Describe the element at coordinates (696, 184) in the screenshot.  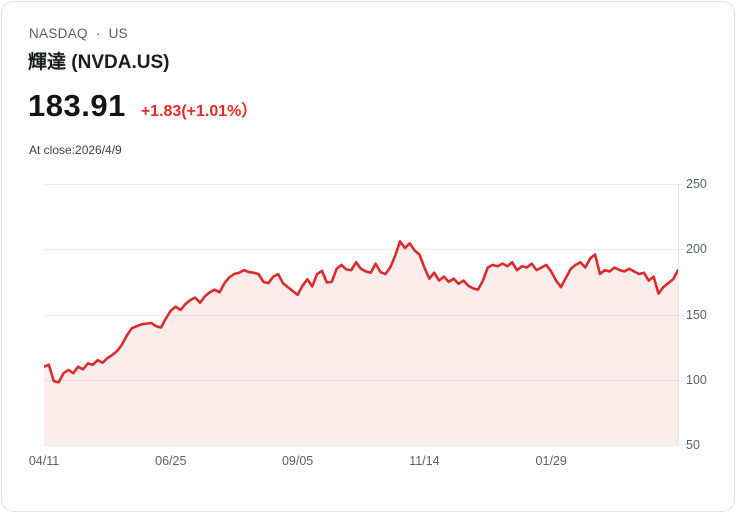
I see `y-tick-label: 250` at that location.